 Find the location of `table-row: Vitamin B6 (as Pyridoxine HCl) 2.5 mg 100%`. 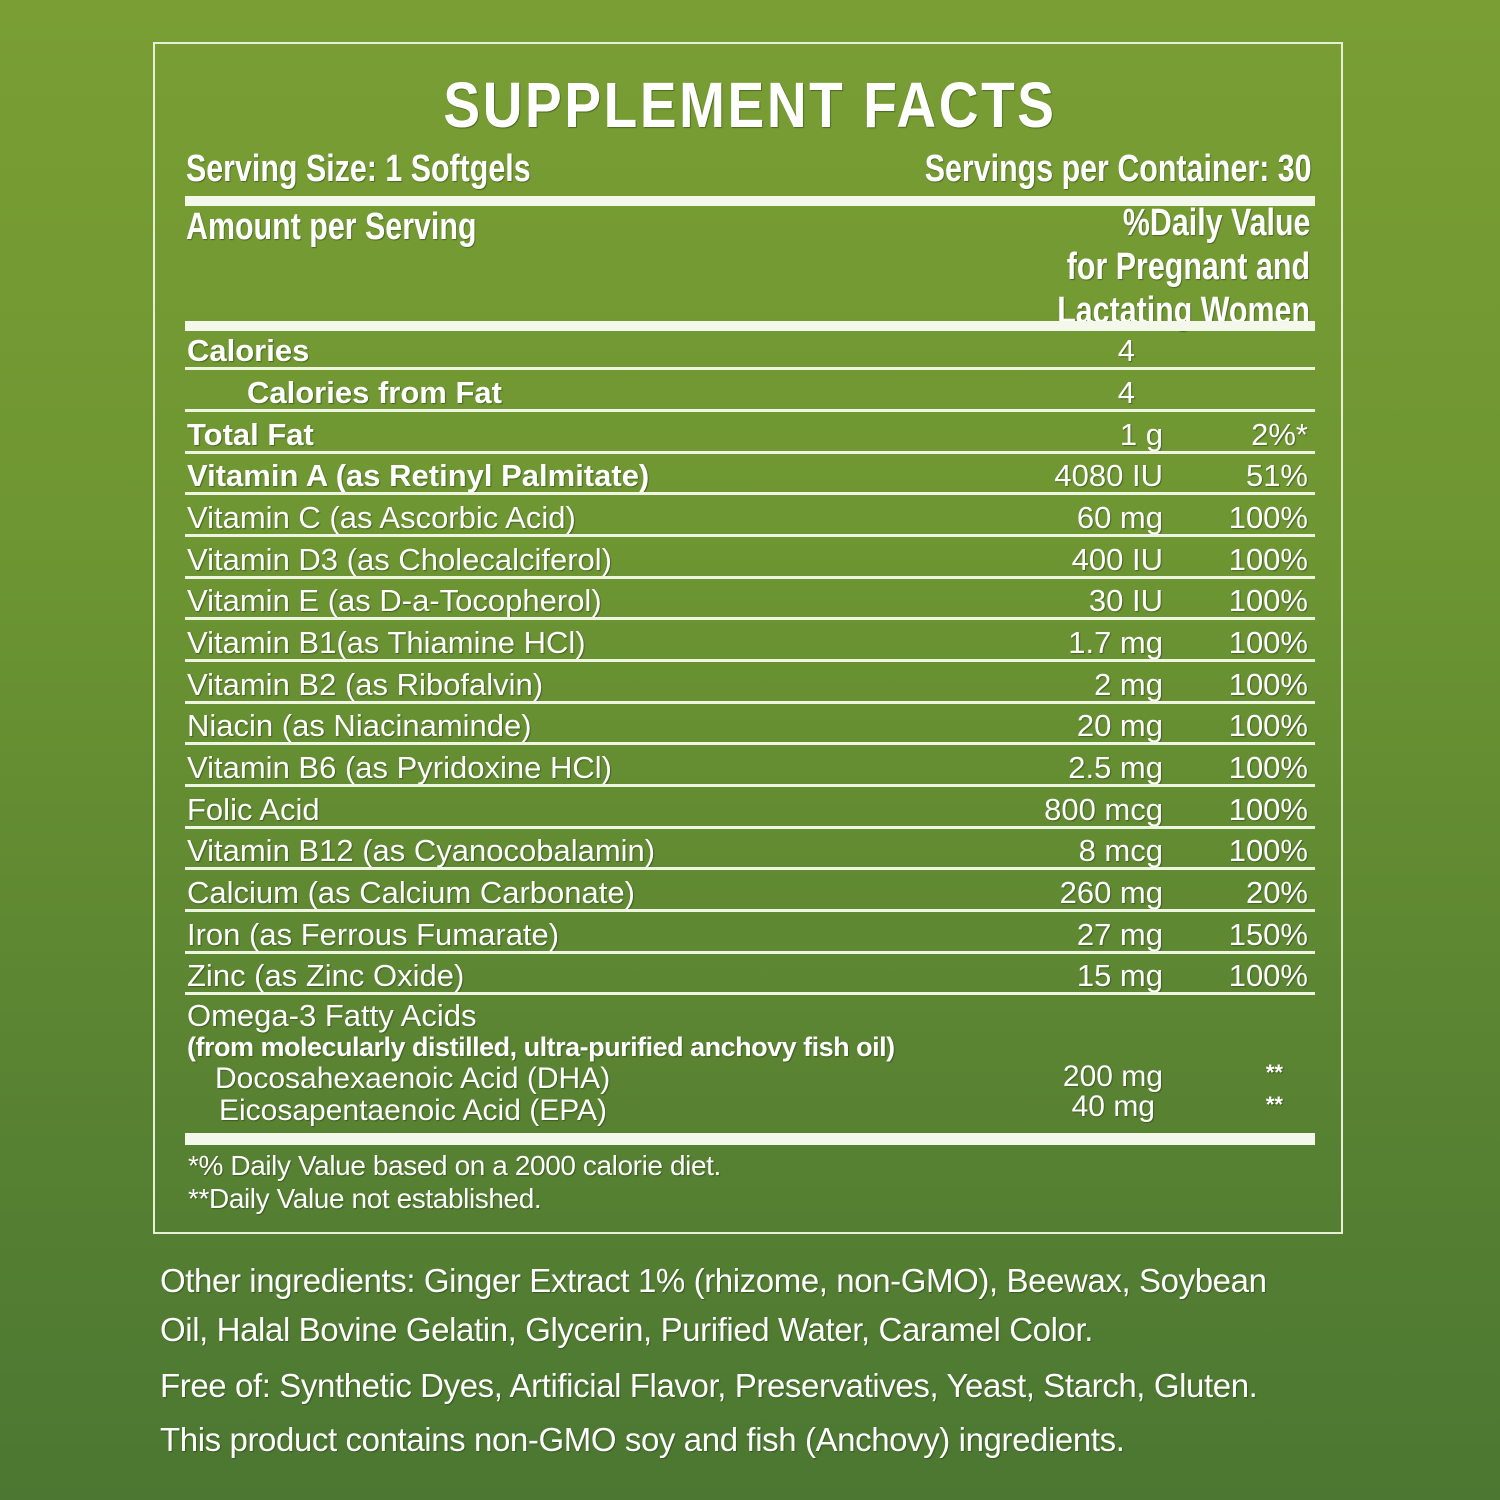

table-row: Vitamin B6 (as Pyridoxine HCl) 2.5 mg 100% is located at coordinates (750, 766).